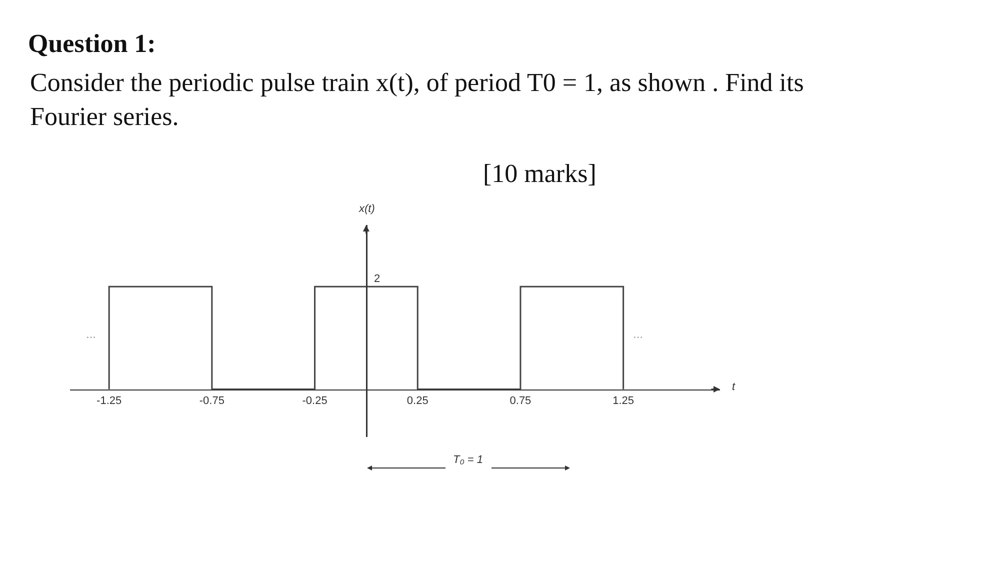 This screenshot has height=568, width=996. Describe the element at coordinates (468, 460) in the screenshot. I see `text: T₀ = 1` at that location.